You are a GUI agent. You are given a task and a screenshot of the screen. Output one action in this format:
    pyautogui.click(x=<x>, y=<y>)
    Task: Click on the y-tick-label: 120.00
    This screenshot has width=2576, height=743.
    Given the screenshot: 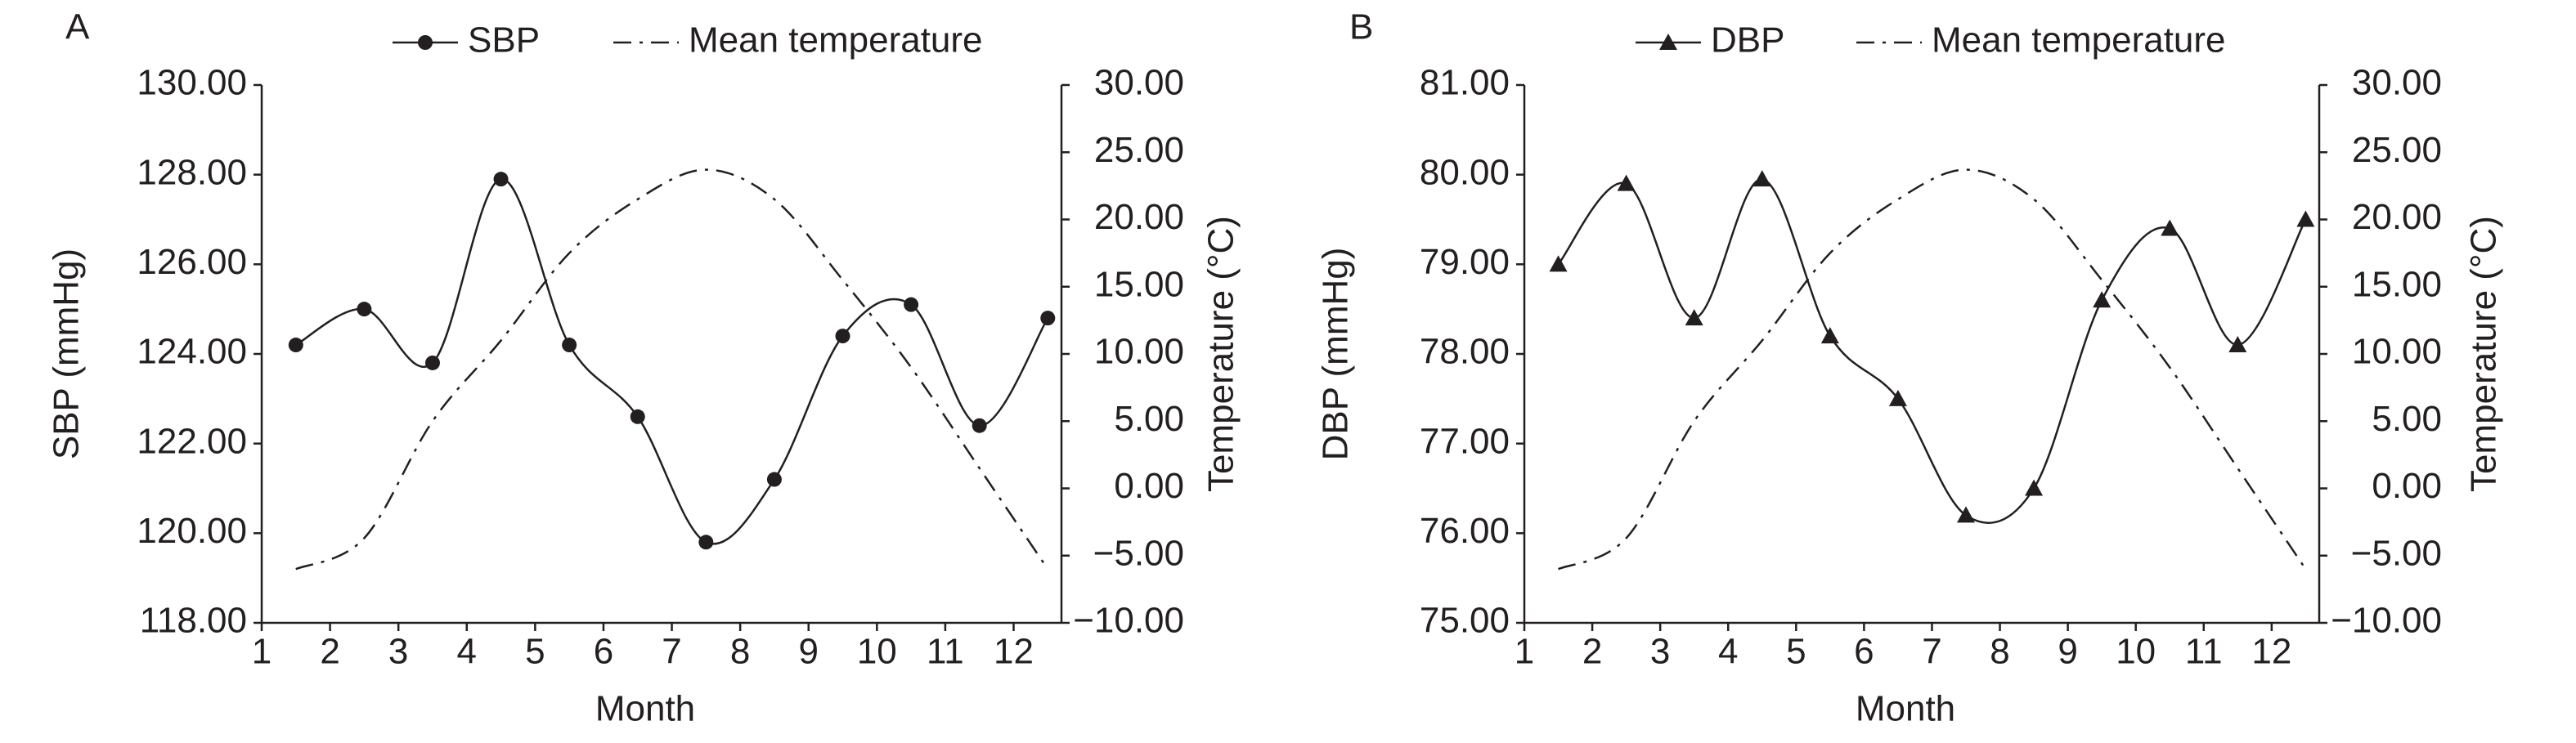 What is the action you would take?
    pyautogui.click(x=192, y=531)
    